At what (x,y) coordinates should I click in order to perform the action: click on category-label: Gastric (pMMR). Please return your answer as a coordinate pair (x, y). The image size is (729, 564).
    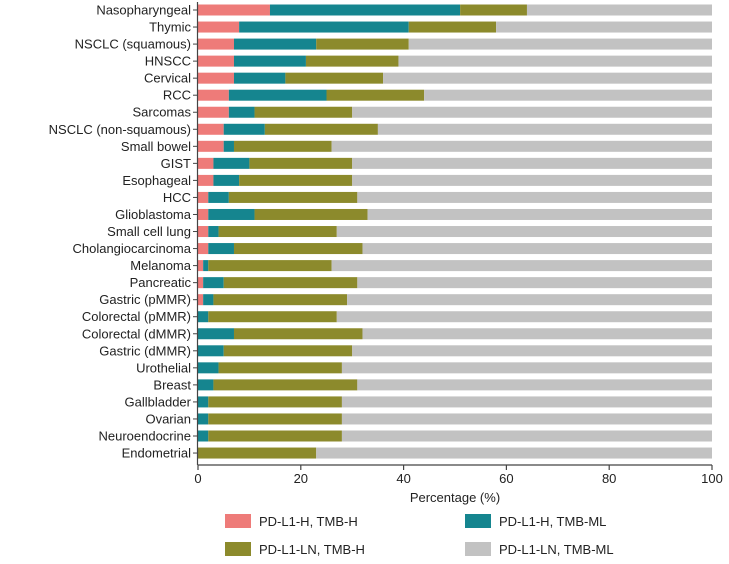
    Looking at the image, I should click on (145, 299).